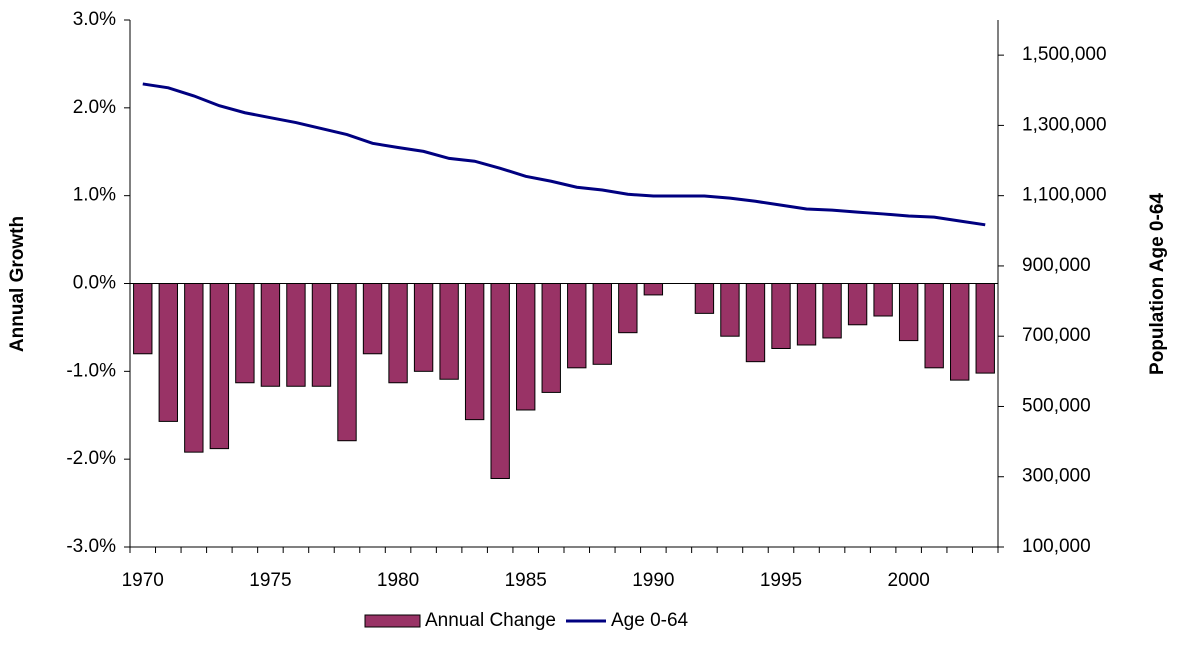 The image size is (1177, 667). Describe the element at coordinates (909, 580) in the screenshot. I see `x-tick-label: 2000` at that location.